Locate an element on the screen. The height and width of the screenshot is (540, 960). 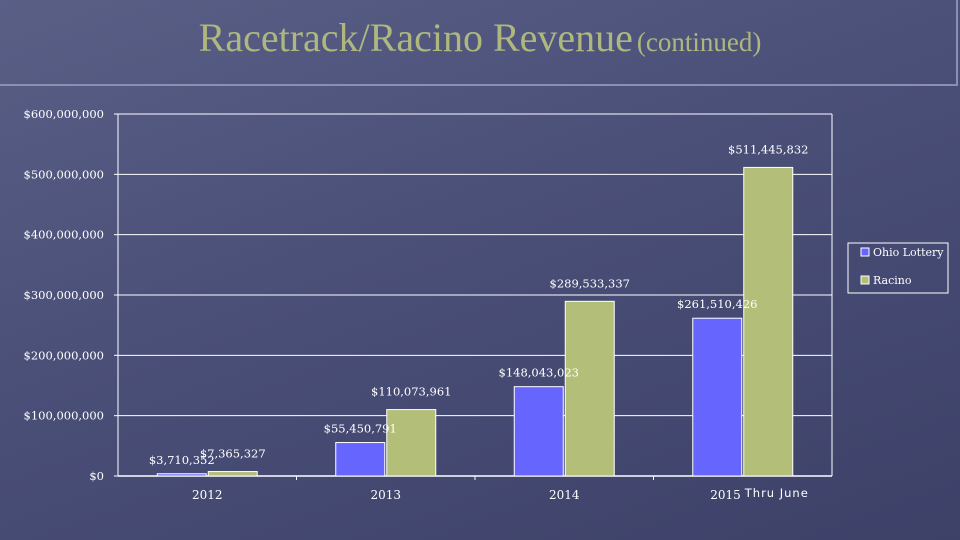
legend-label: Ohio Lottery is located at coordinates (908, 252).